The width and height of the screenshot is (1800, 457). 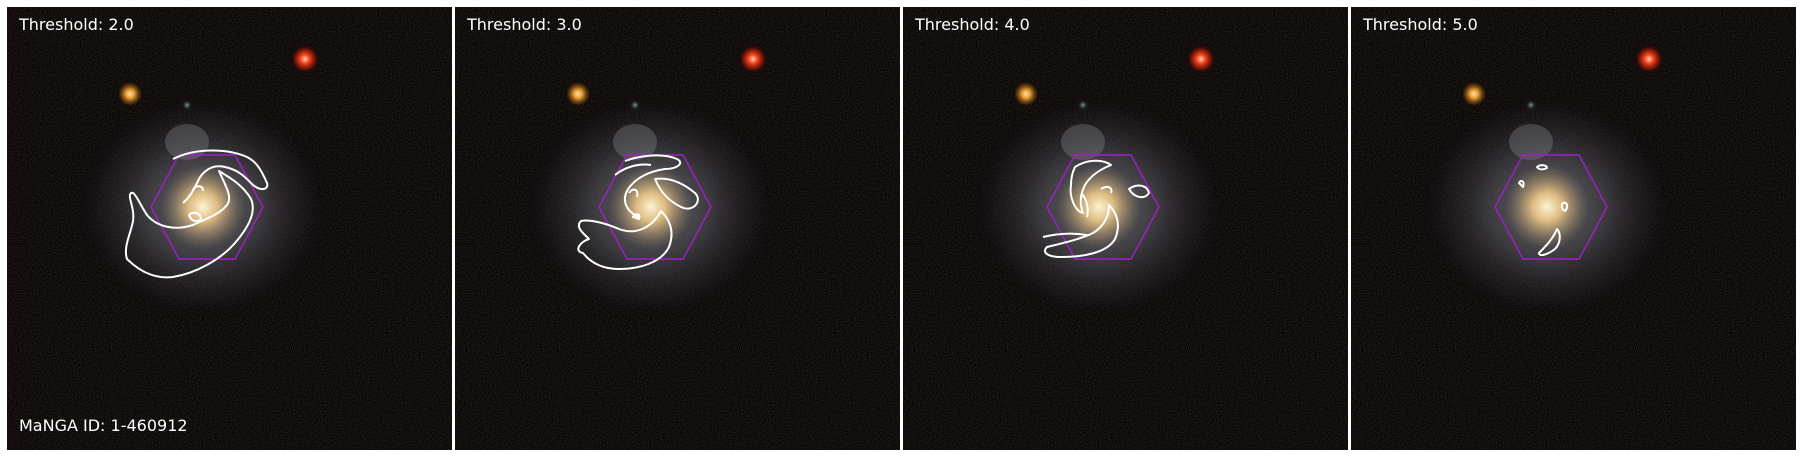 What do you see at coordinates (972, 24) in the screenshot?
I see `threshold-label: Threshold: 4.0` at bounding box center [972, 24].